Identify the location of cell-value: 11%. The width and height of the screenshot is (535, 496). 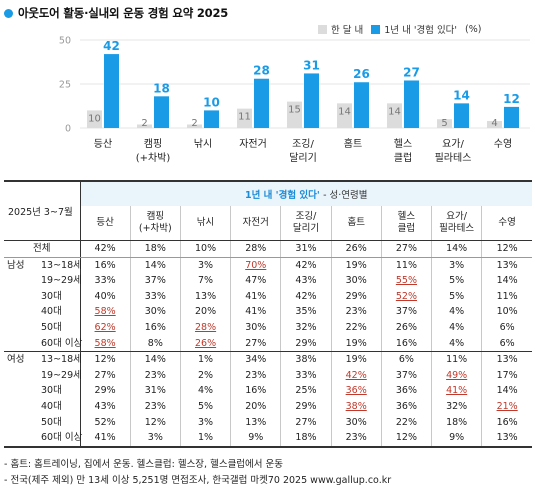
(507, 296).